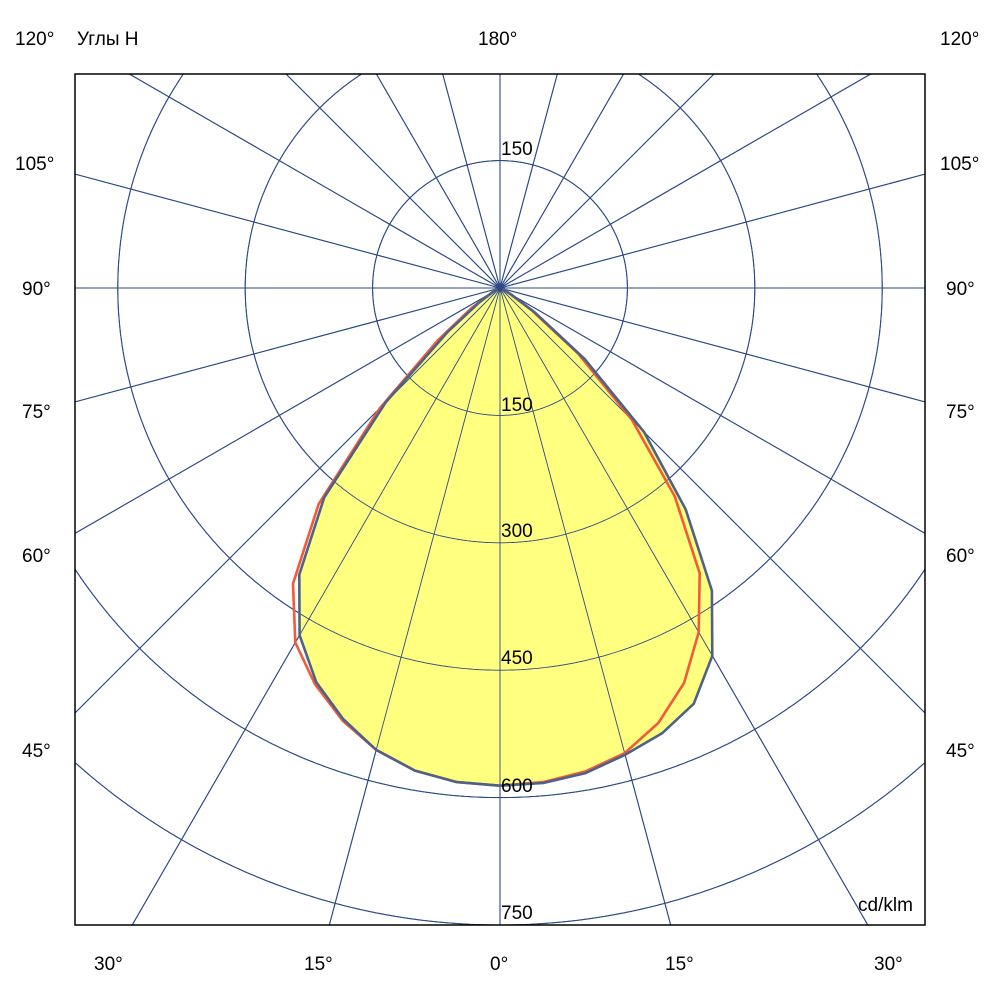 Image resolution: width=1000 pixels, height=1000 pixels. I want to click on left-angle-label: 60°, so click(36, 556).